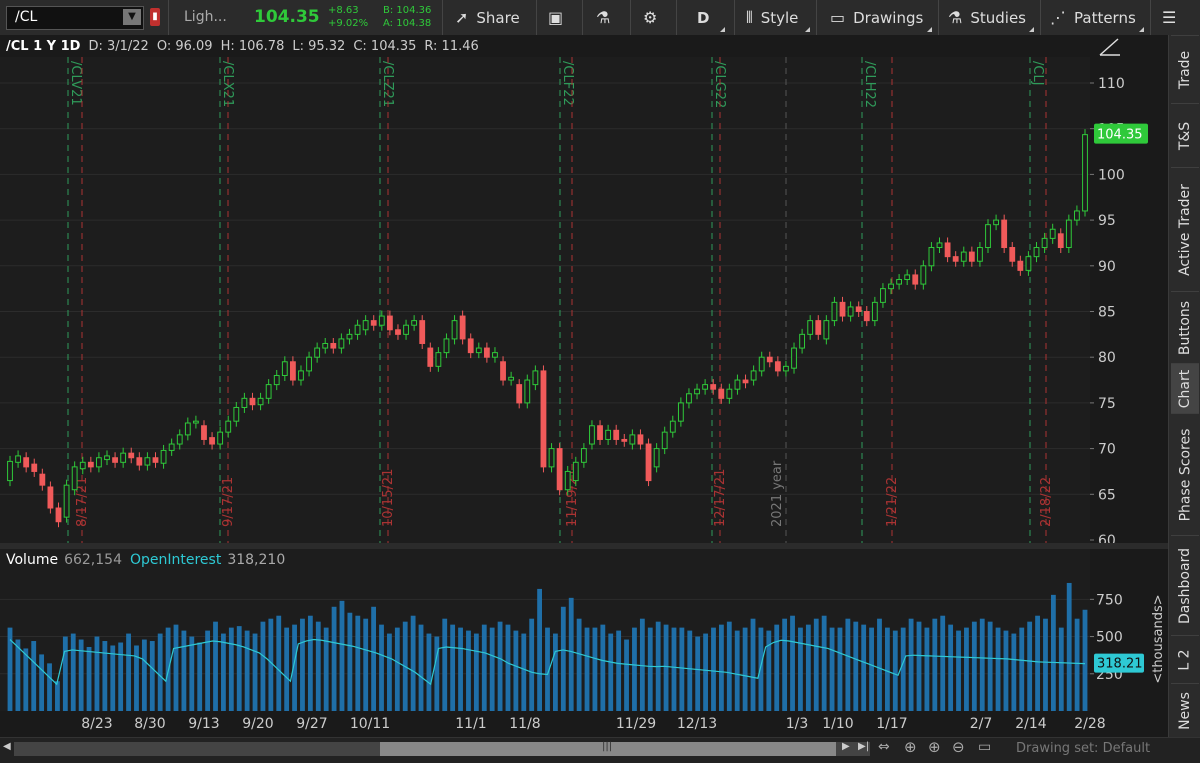 Image resolution: width=1200 pixels, height=763 pixels. I want to click on flask-button: ⚗, so click(607, 17).